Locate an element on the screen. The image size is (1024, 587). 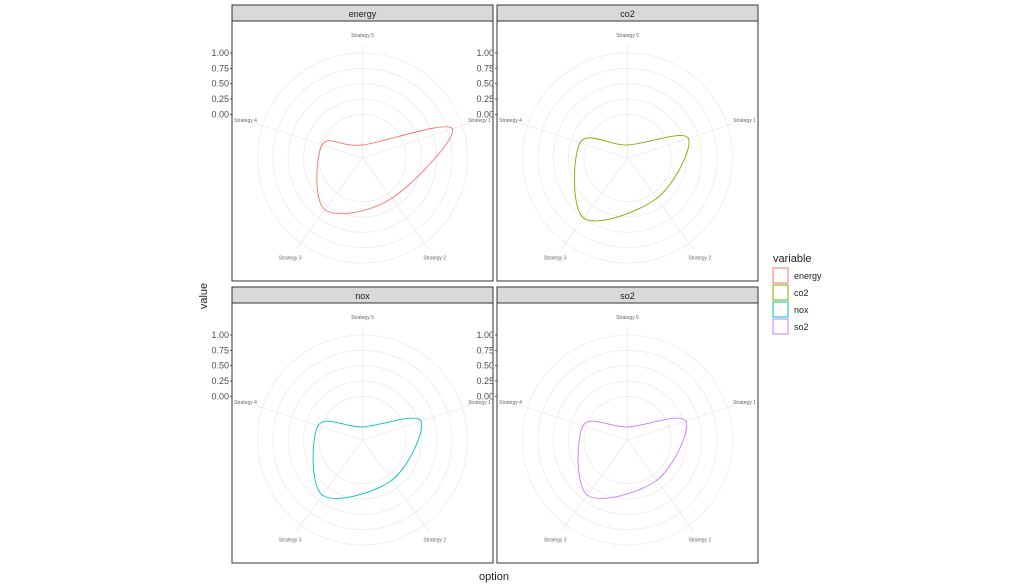
series-line-co2 is located at coordinates (632, 178).